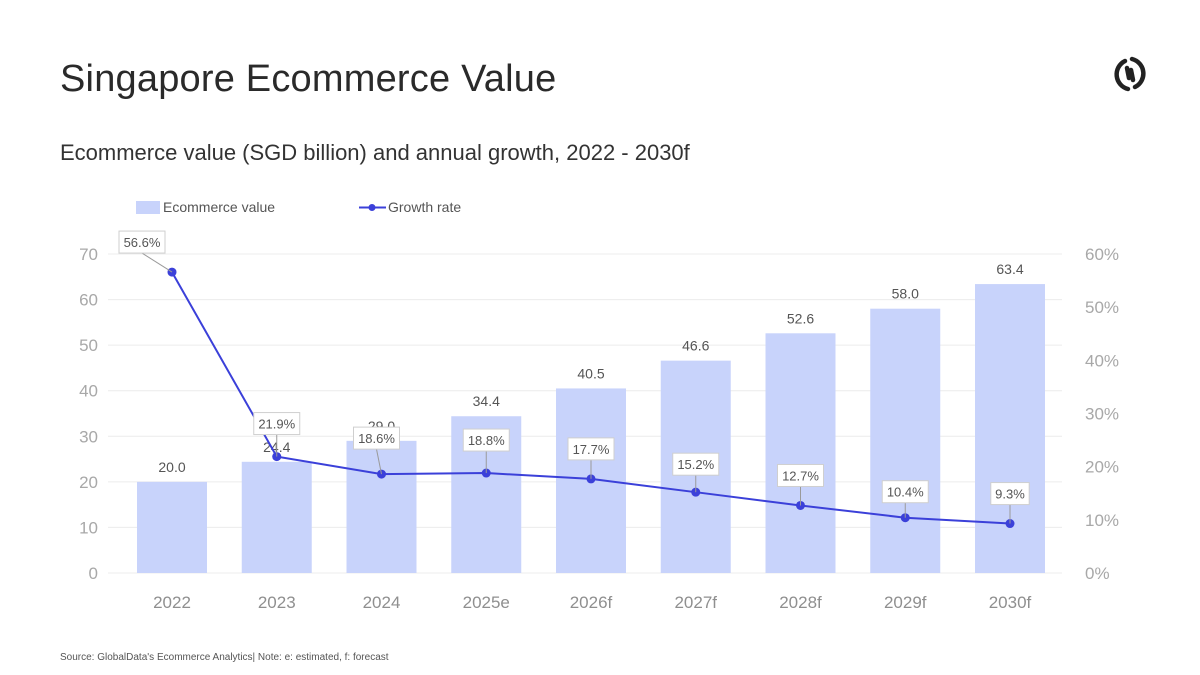 The height and width of the screenshot is (675, 1200). Describe the element at coordinates (591, 602) in the screenshot. I see `category-label: 2026f` at that location.